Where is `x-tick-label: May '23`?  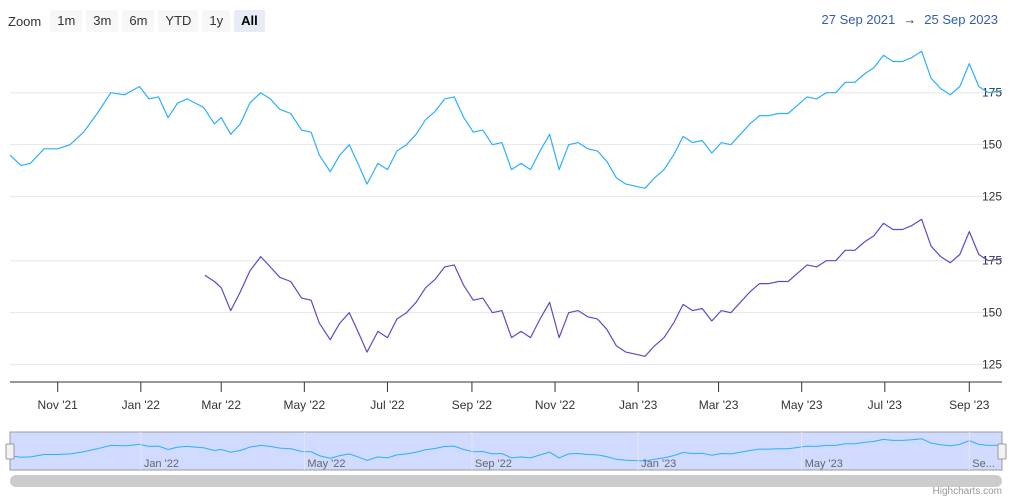
x-tick-label: May '23 is located at coordinates (802, 405).